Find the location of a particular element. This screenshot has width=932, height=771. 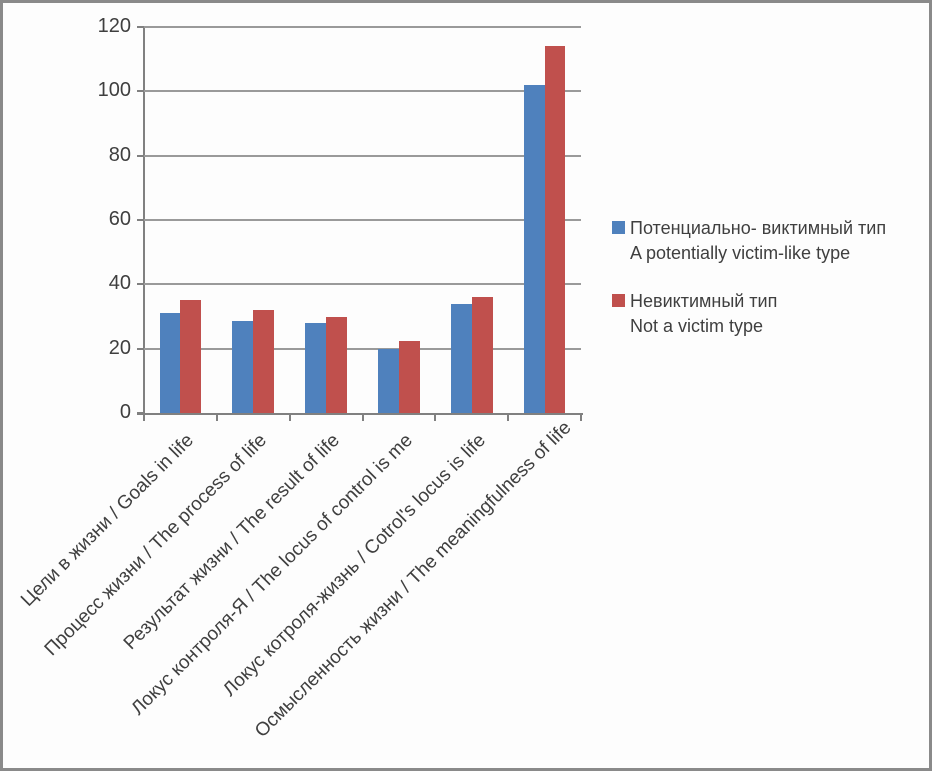

bar-series2-cat5 is located at coordinates (482, 355).